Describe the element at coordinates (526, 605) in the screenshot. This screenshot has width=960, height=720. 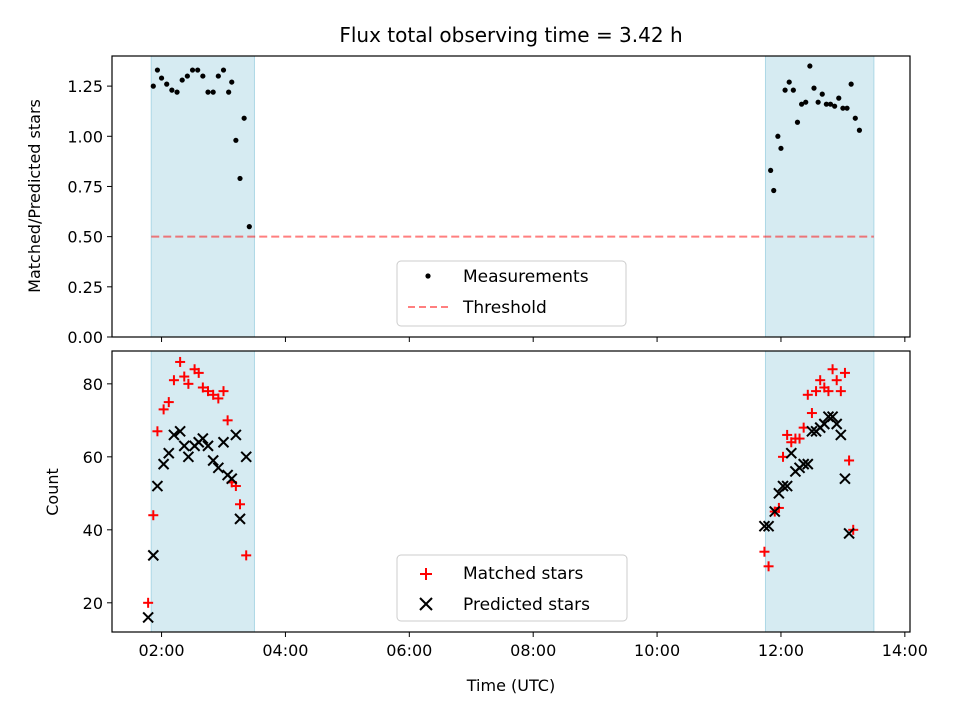
I see `legend-predicted-label: Predicted stars` at that location.